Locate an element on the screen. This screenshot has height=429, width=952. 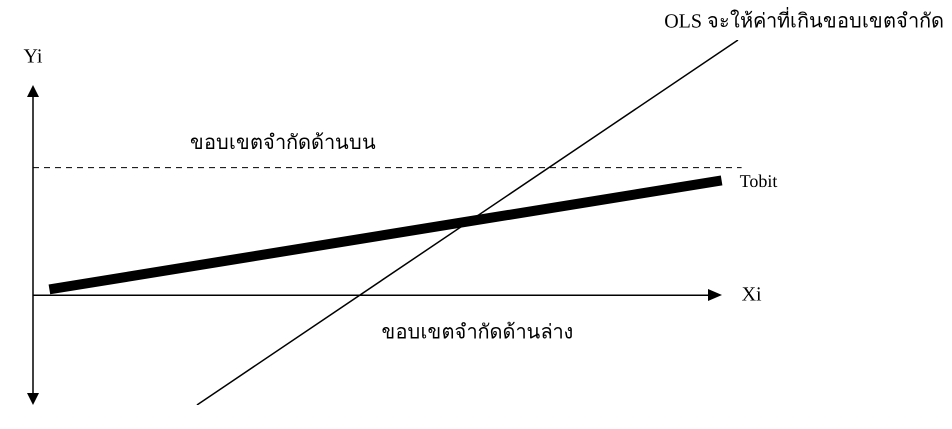
y-axis-title: Yi is located at coordinates (33, 56).